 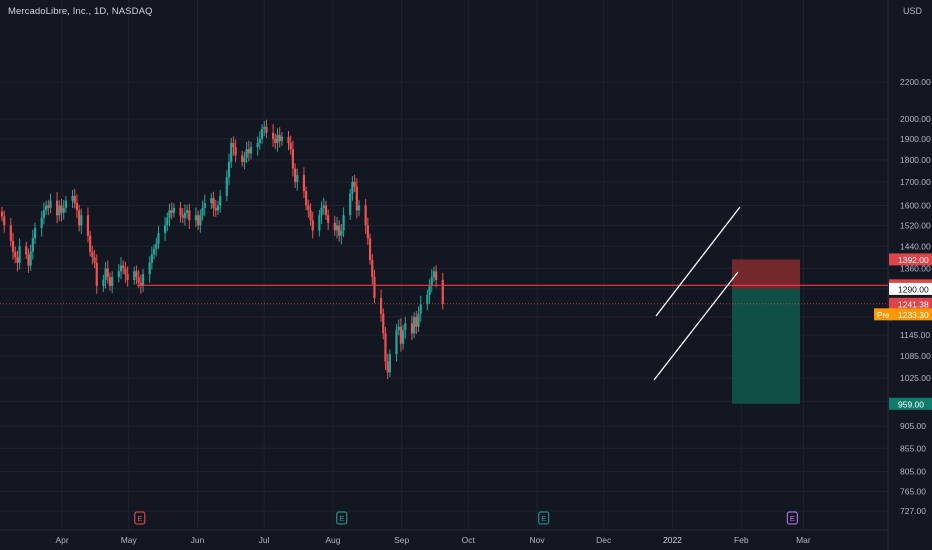 I want to click on pre-tag: Pre, so click(x=883, y=315).